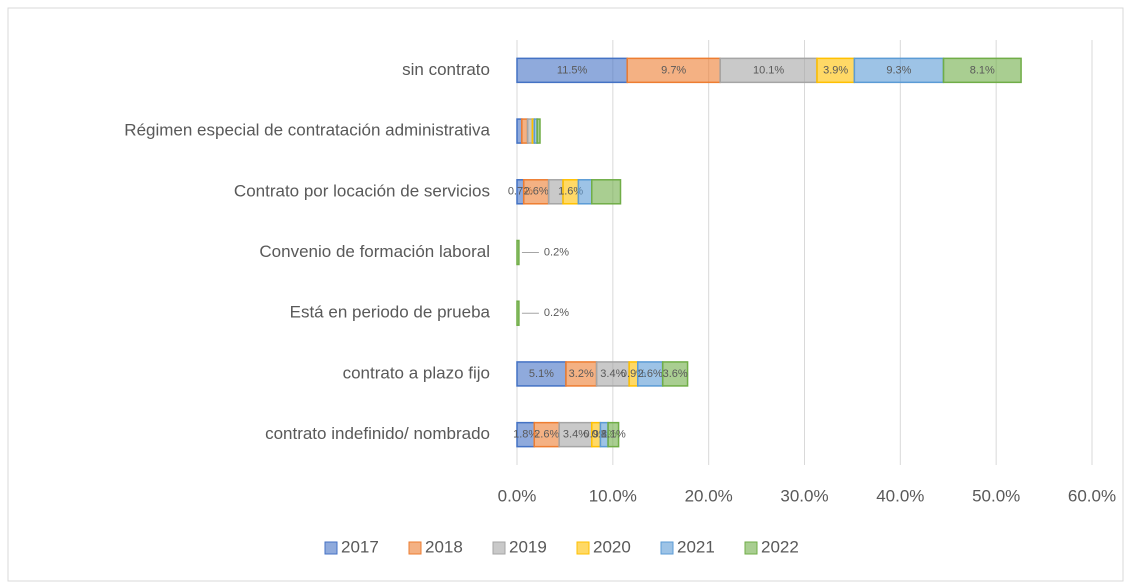 Image resolution: width=1124 pixels, height=587 pixels. I want to click on x-tick-label: 30.0%, so click(804, 495).